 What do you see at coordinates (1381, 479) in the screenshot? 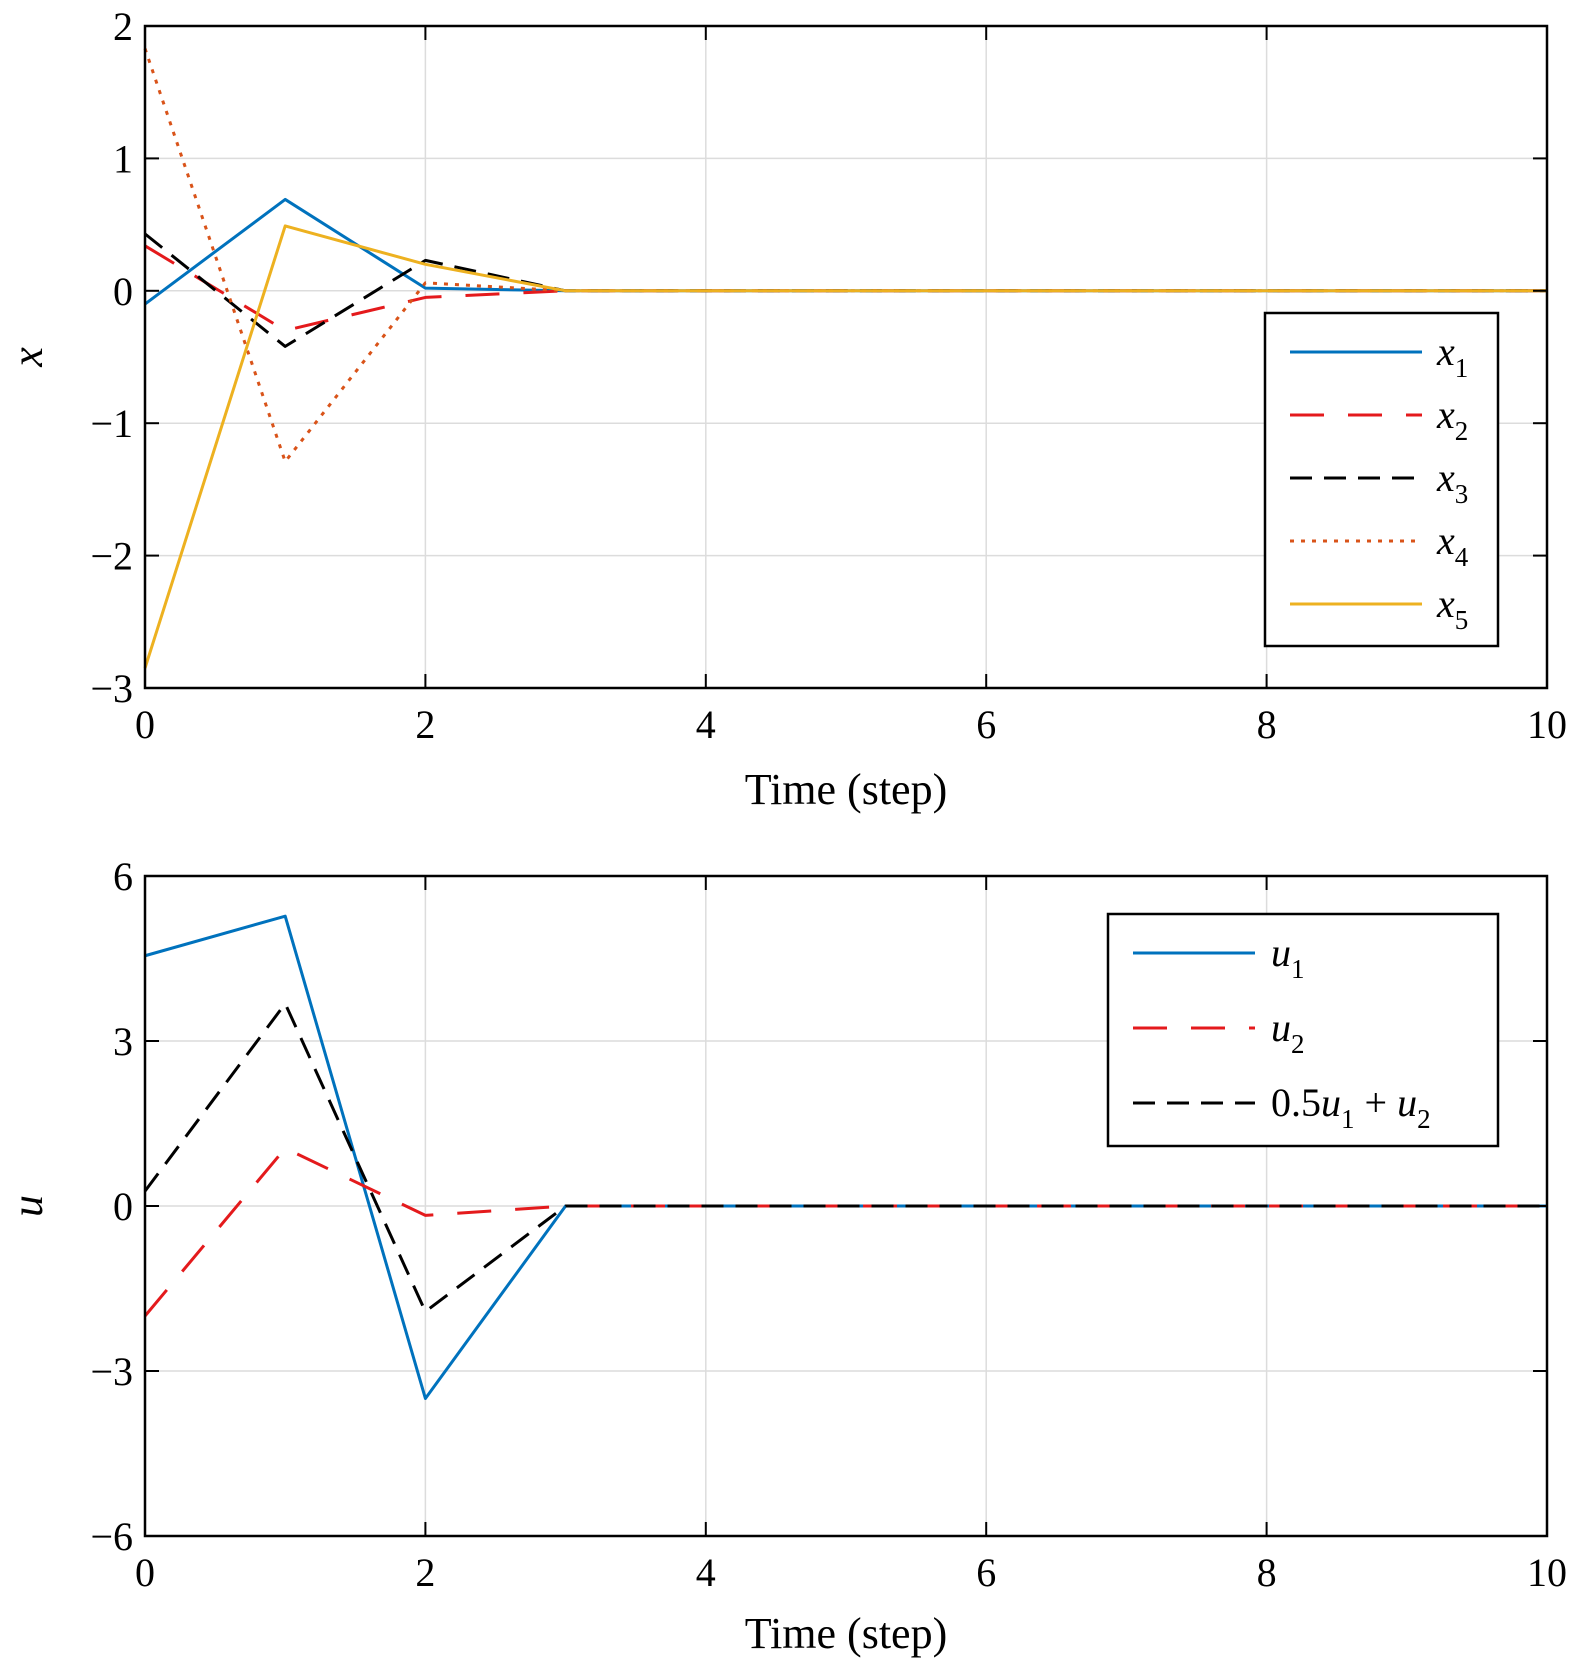
I see `legend: x1 x2 x3 x4 x5` at bounding box center [1381, 479].